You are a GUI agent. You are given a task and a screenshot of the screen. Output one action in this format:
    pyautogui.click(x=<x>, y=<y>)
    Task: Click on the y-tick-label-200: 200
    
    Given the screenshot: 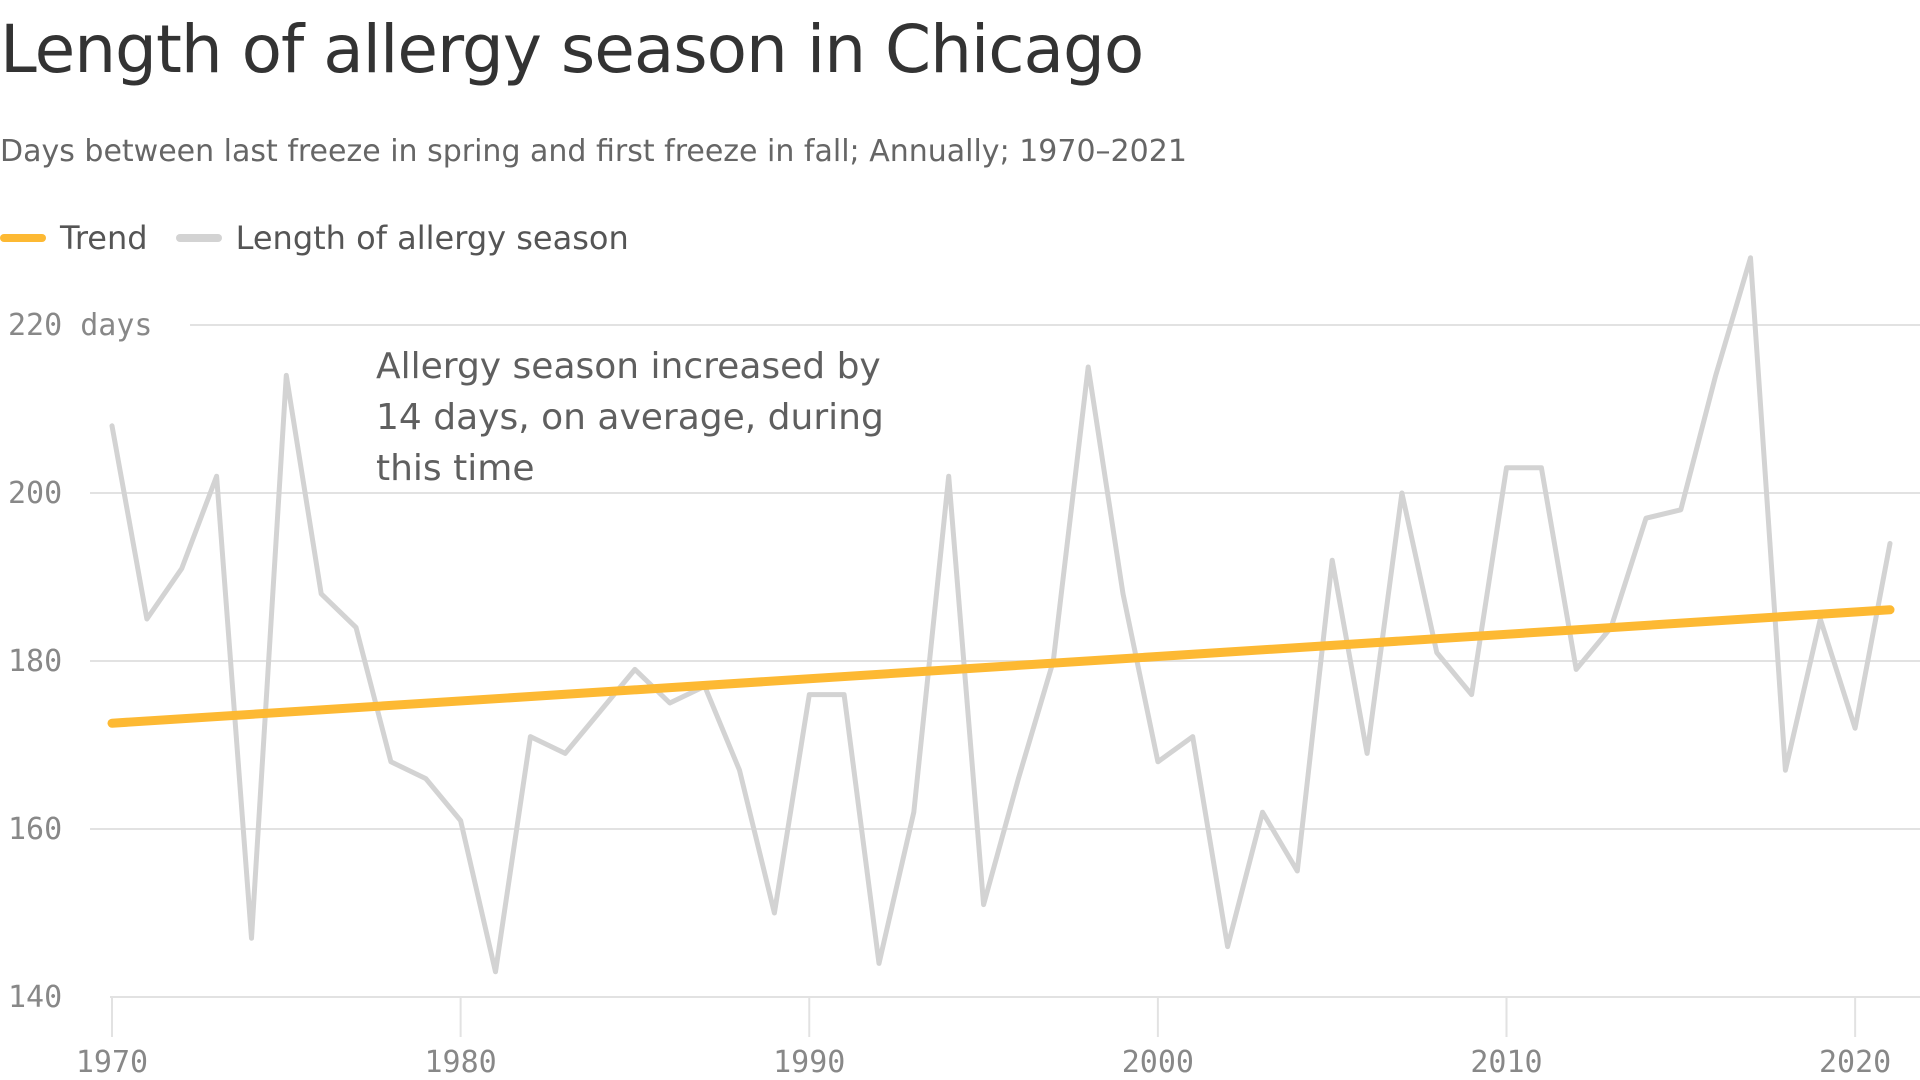 What is the action you would take?
    pyautogui.click(x=35, y=493)
    